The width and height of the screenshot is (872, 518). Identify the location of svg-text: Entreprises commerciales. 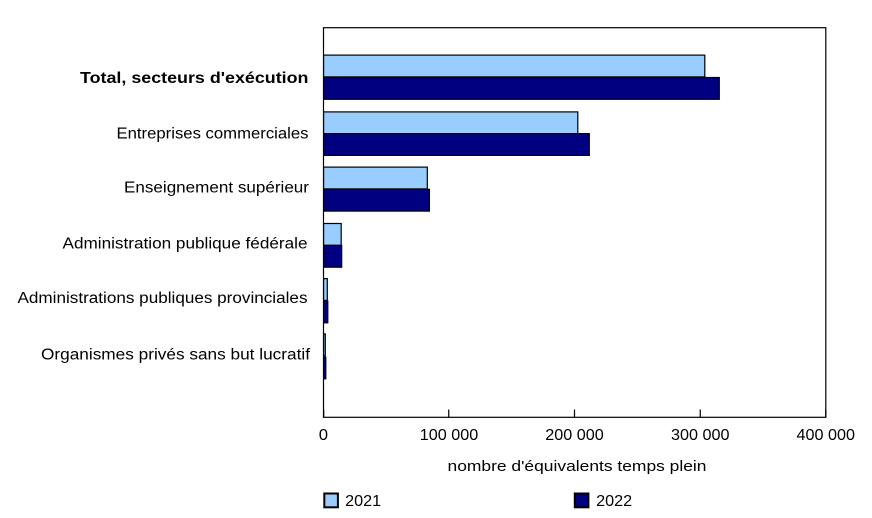
(213, 134).